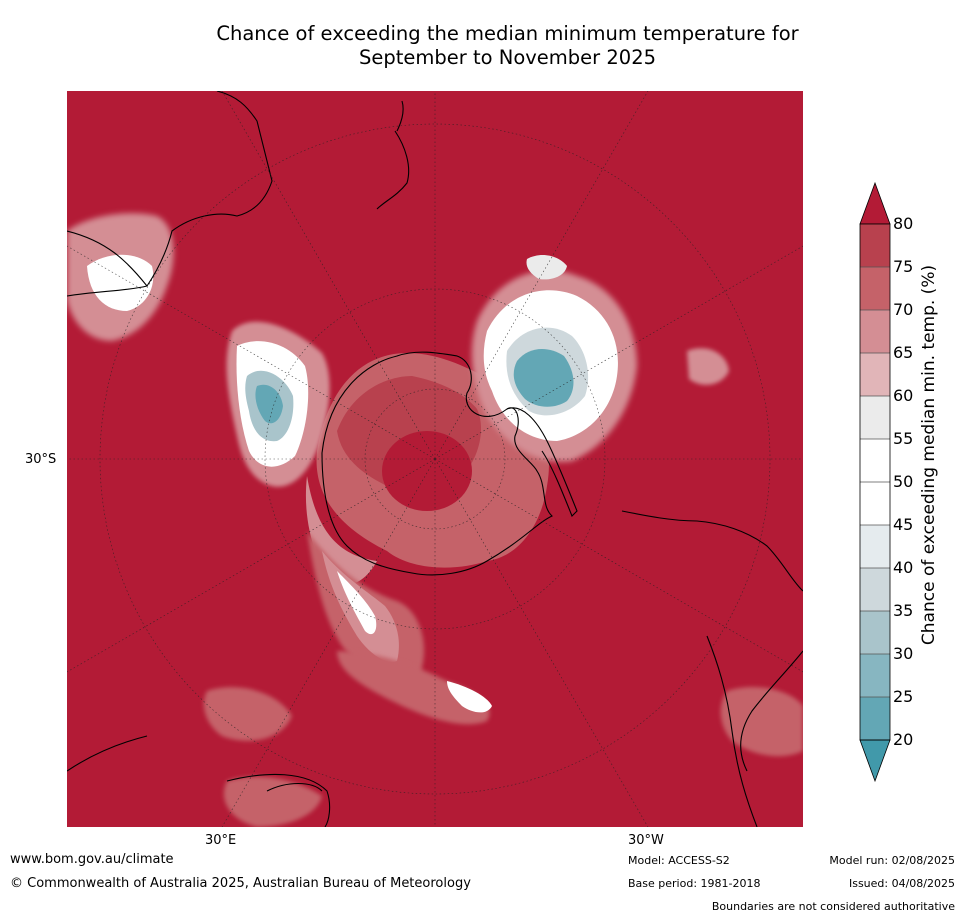 The width and height of the screenshot is (965, 919). Describe the element at coordinates (903, 438) in the screenshot. I see `colorbar-tick-55: 55` at that location.